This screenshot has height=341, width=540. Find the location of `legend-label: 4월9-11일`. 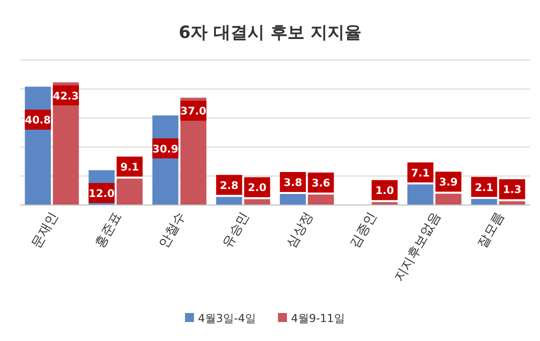

legend-label: 4월9-11일 is located at coordinates (317, 318).